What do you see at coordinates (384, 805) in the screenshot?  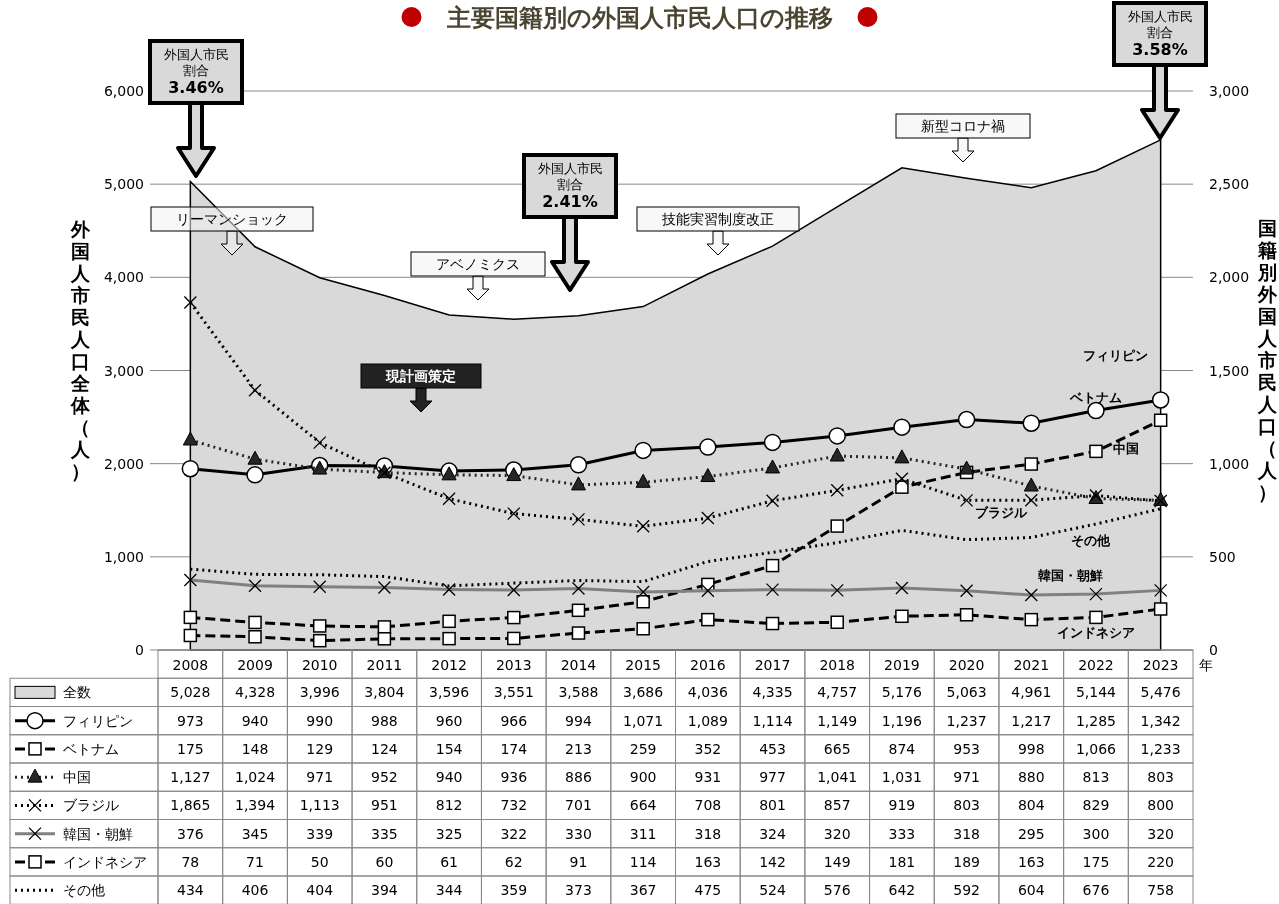 I see `data-label: 951` at bounding box center [384, 805].